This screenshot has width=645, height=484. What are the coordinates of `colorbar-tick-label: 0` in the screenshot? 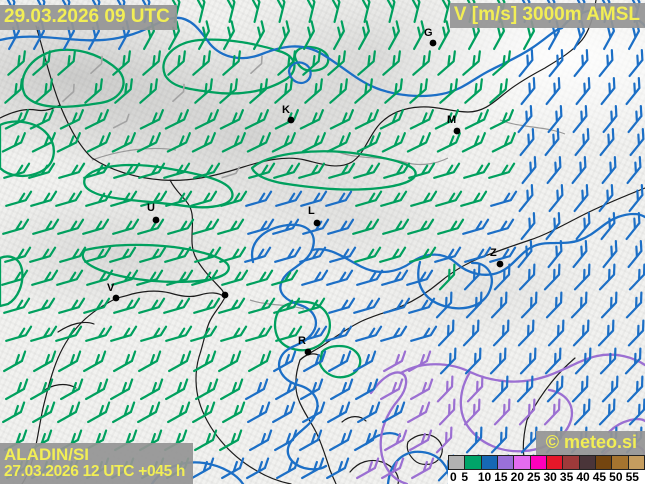 It's located at (453, 477).